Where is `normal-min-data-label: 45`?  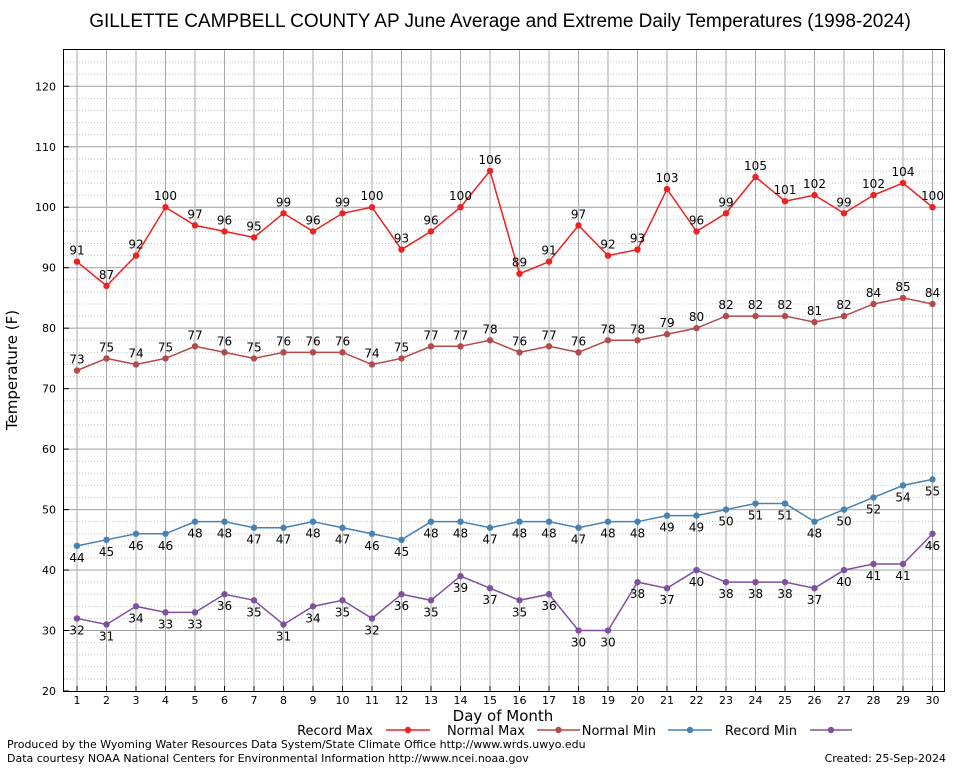 normal-min-data-label: 45 is located at coordinates (401, 552).